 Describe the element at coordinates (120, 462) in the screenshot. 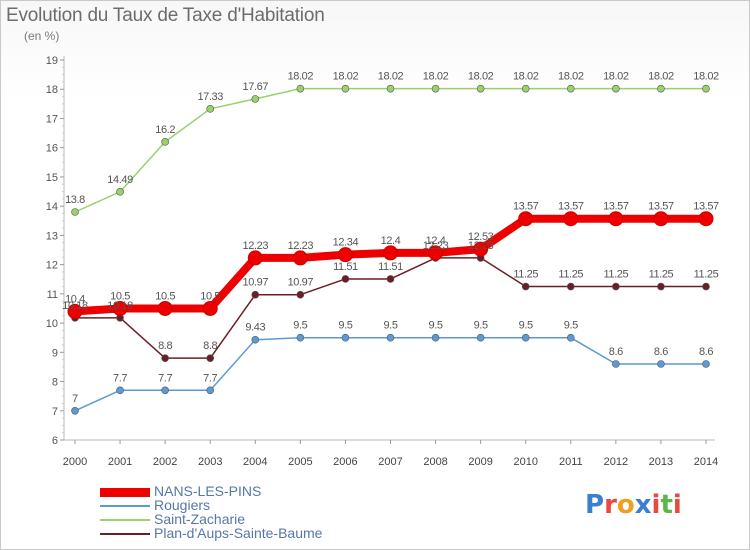

I see `x-tick-label: 2001` at that location.